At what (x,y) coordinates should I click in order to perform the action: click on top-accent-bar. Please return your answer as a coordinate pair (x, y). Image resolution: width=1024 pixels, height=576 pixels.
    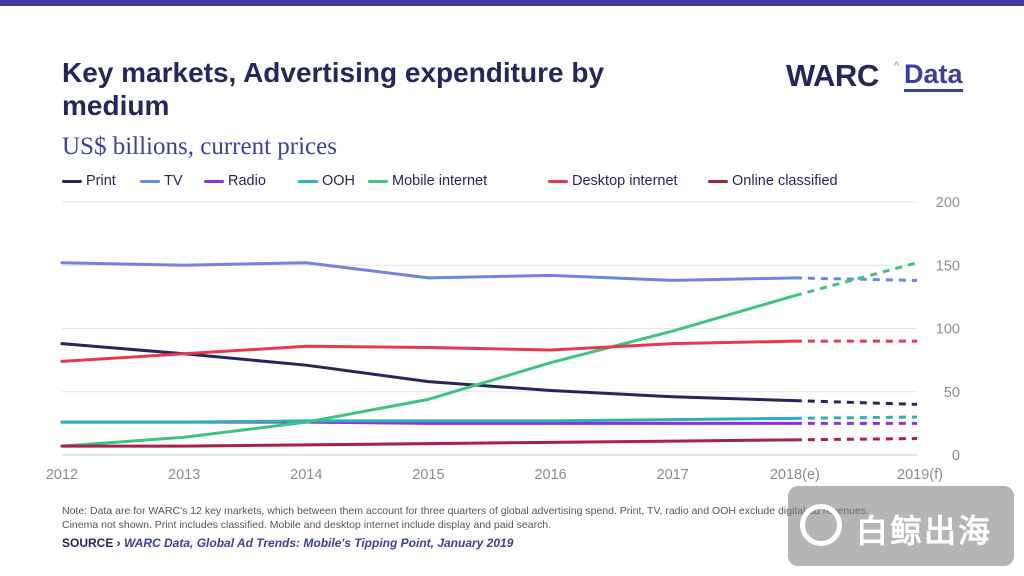
    Looking at the image, I should click on (512, 3).